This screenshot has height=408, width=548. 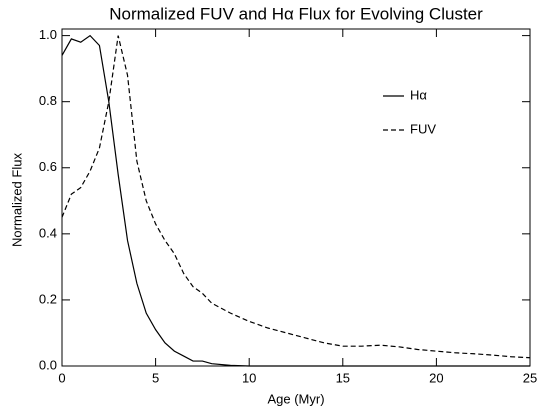 I want to click on y-axis-label: Normalized Flux, so click(x=16, y=200).